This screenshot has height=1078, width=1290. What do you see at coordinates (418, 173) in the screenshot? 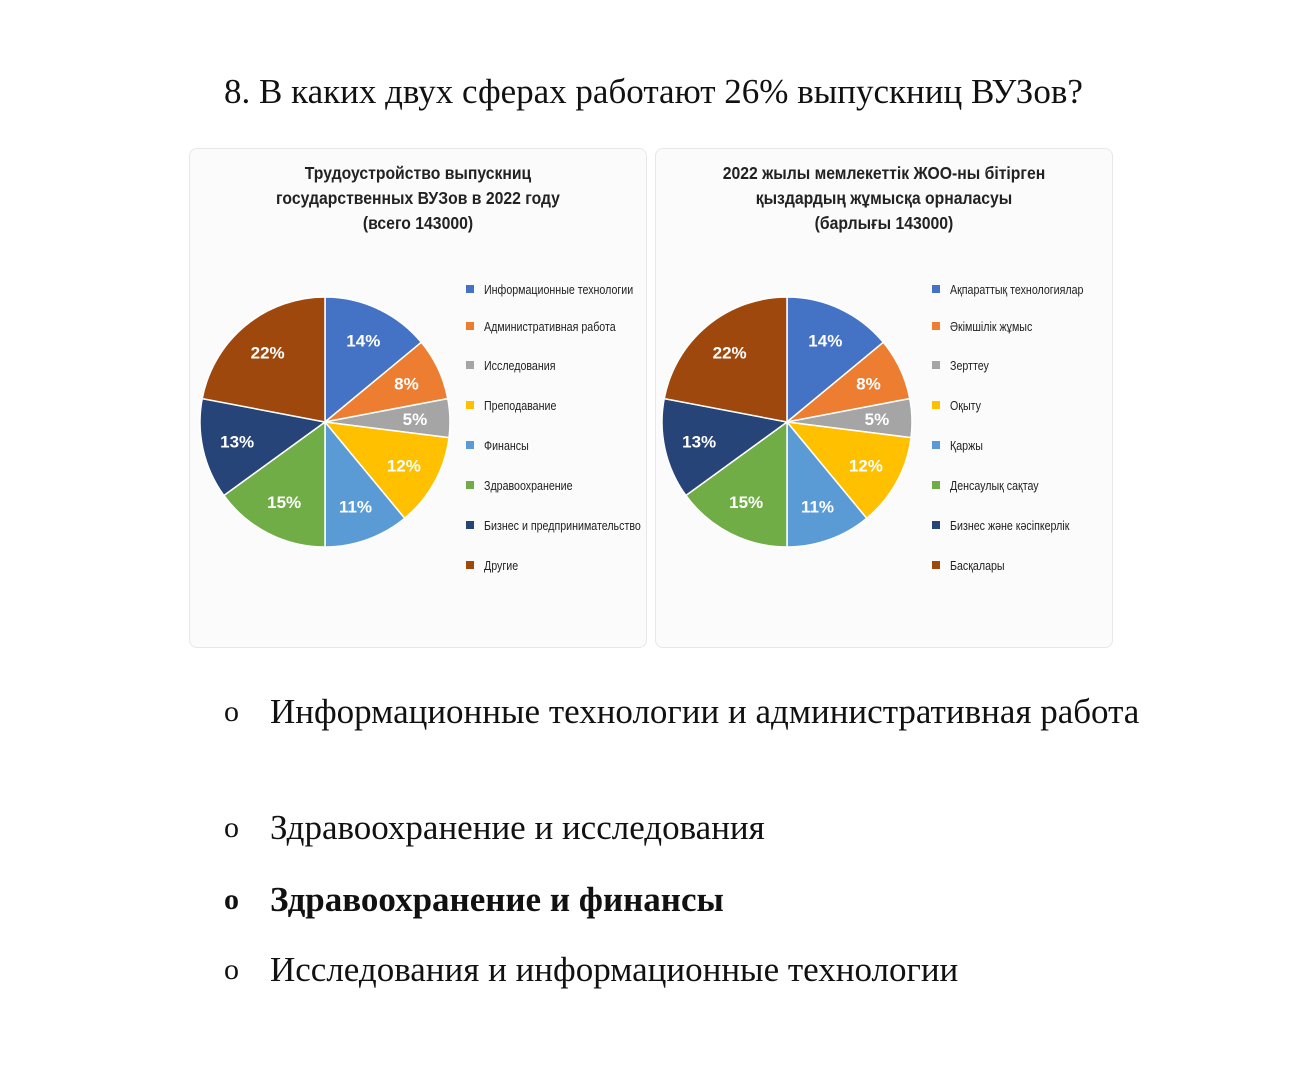
I see `chart-title-line: Трудоустройство выпускниц` at bounding box center [418, 173].